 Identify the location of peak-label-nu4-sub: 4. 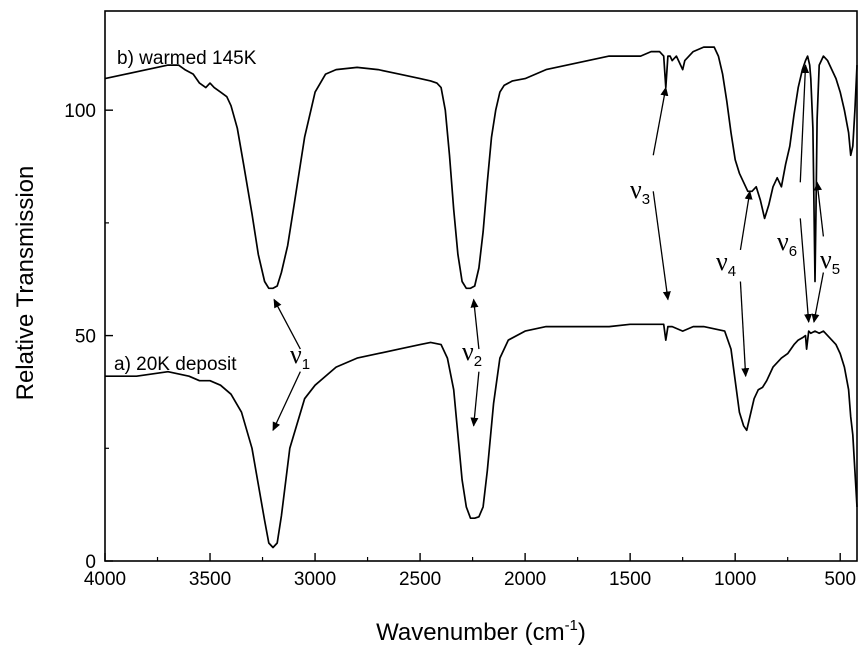
(732, 271).